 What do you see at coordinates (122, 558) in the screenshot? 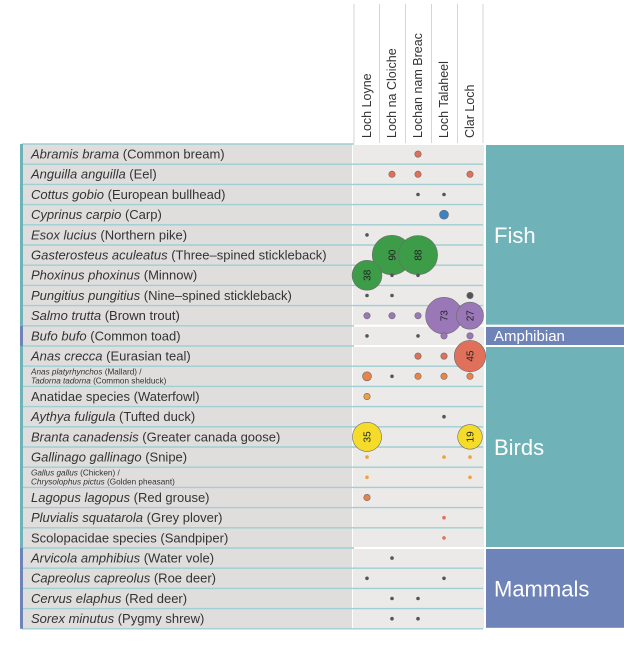
I see `row-label: Arvicola amphibius (Water vole)` at bounding box center [122, 558].